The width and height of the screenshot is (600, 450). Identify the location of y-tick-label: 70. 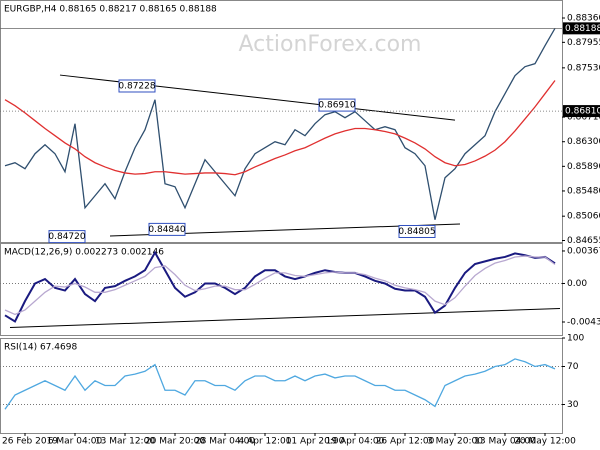
(573, 367).